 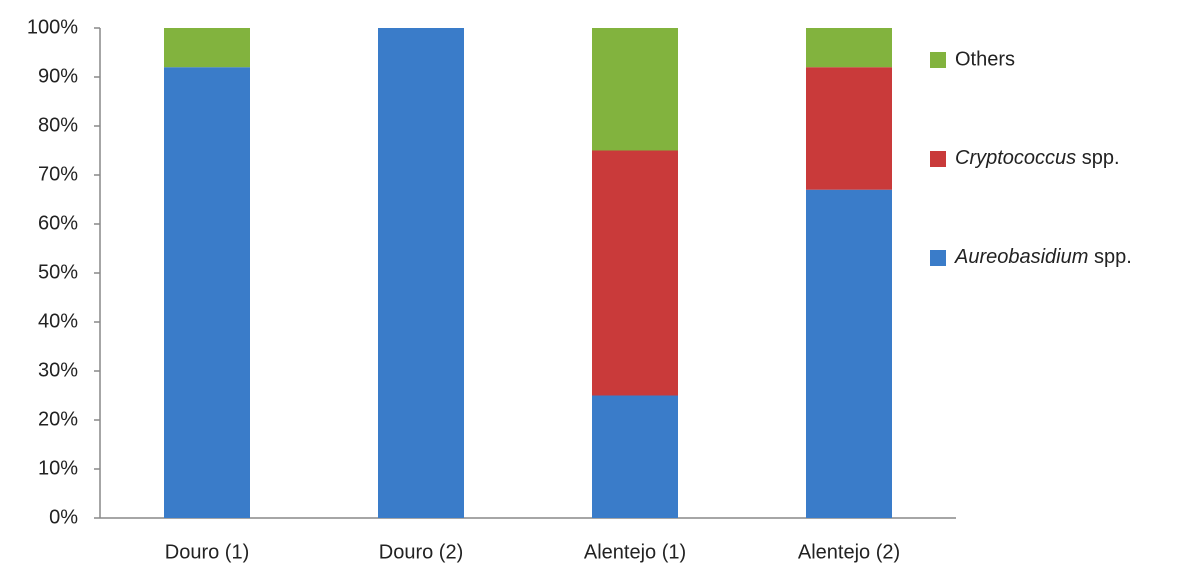 What do you see at coordinates (1037, 158) in the screenshot?
I see `legend-label: Cryptococcus spp.` at bounding box center [1037, 158].